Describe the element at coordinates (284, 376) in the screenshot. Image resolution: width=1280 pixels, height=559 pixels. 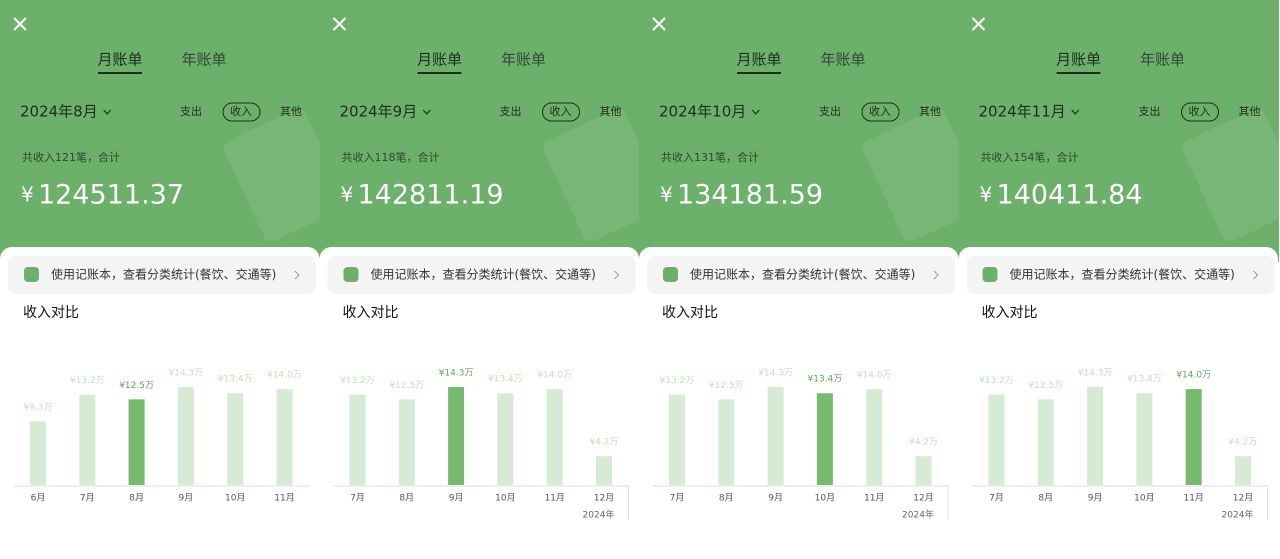
I see `value-label: ¥14.0万` at that location.